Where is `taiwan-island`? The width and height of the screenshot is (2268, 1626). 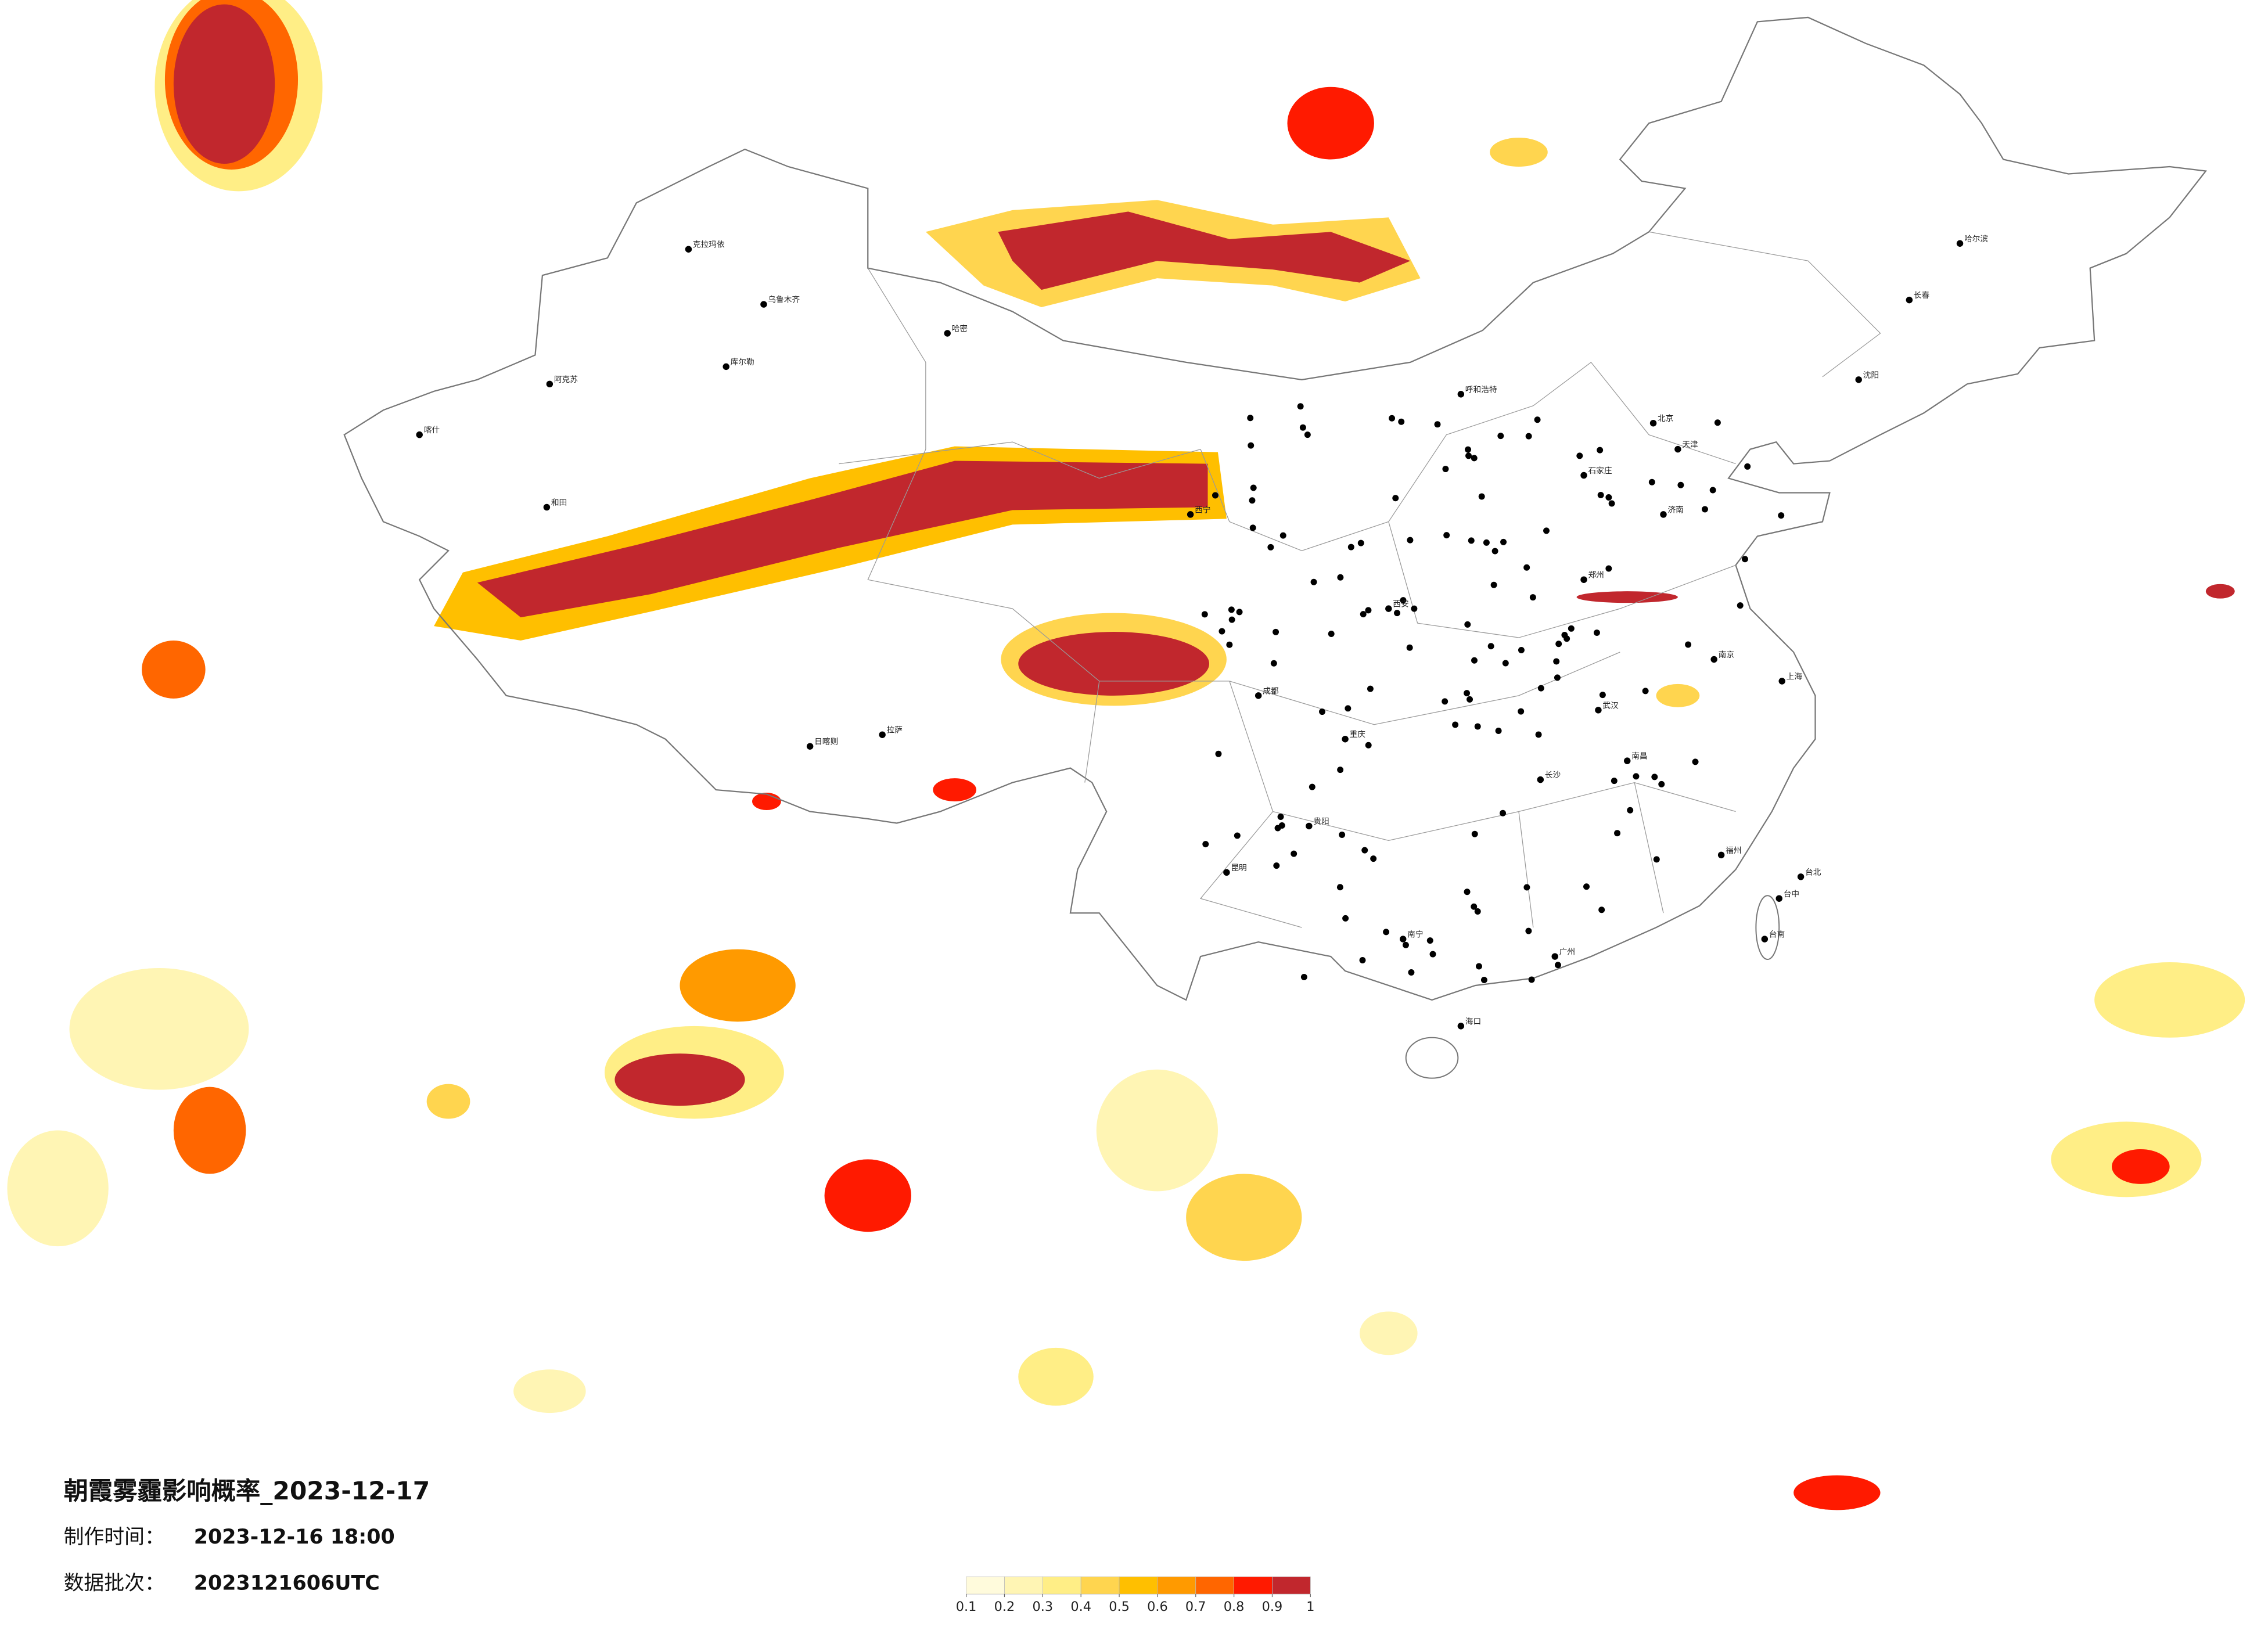 taiwan-island is located at coordinates (1767, 928).